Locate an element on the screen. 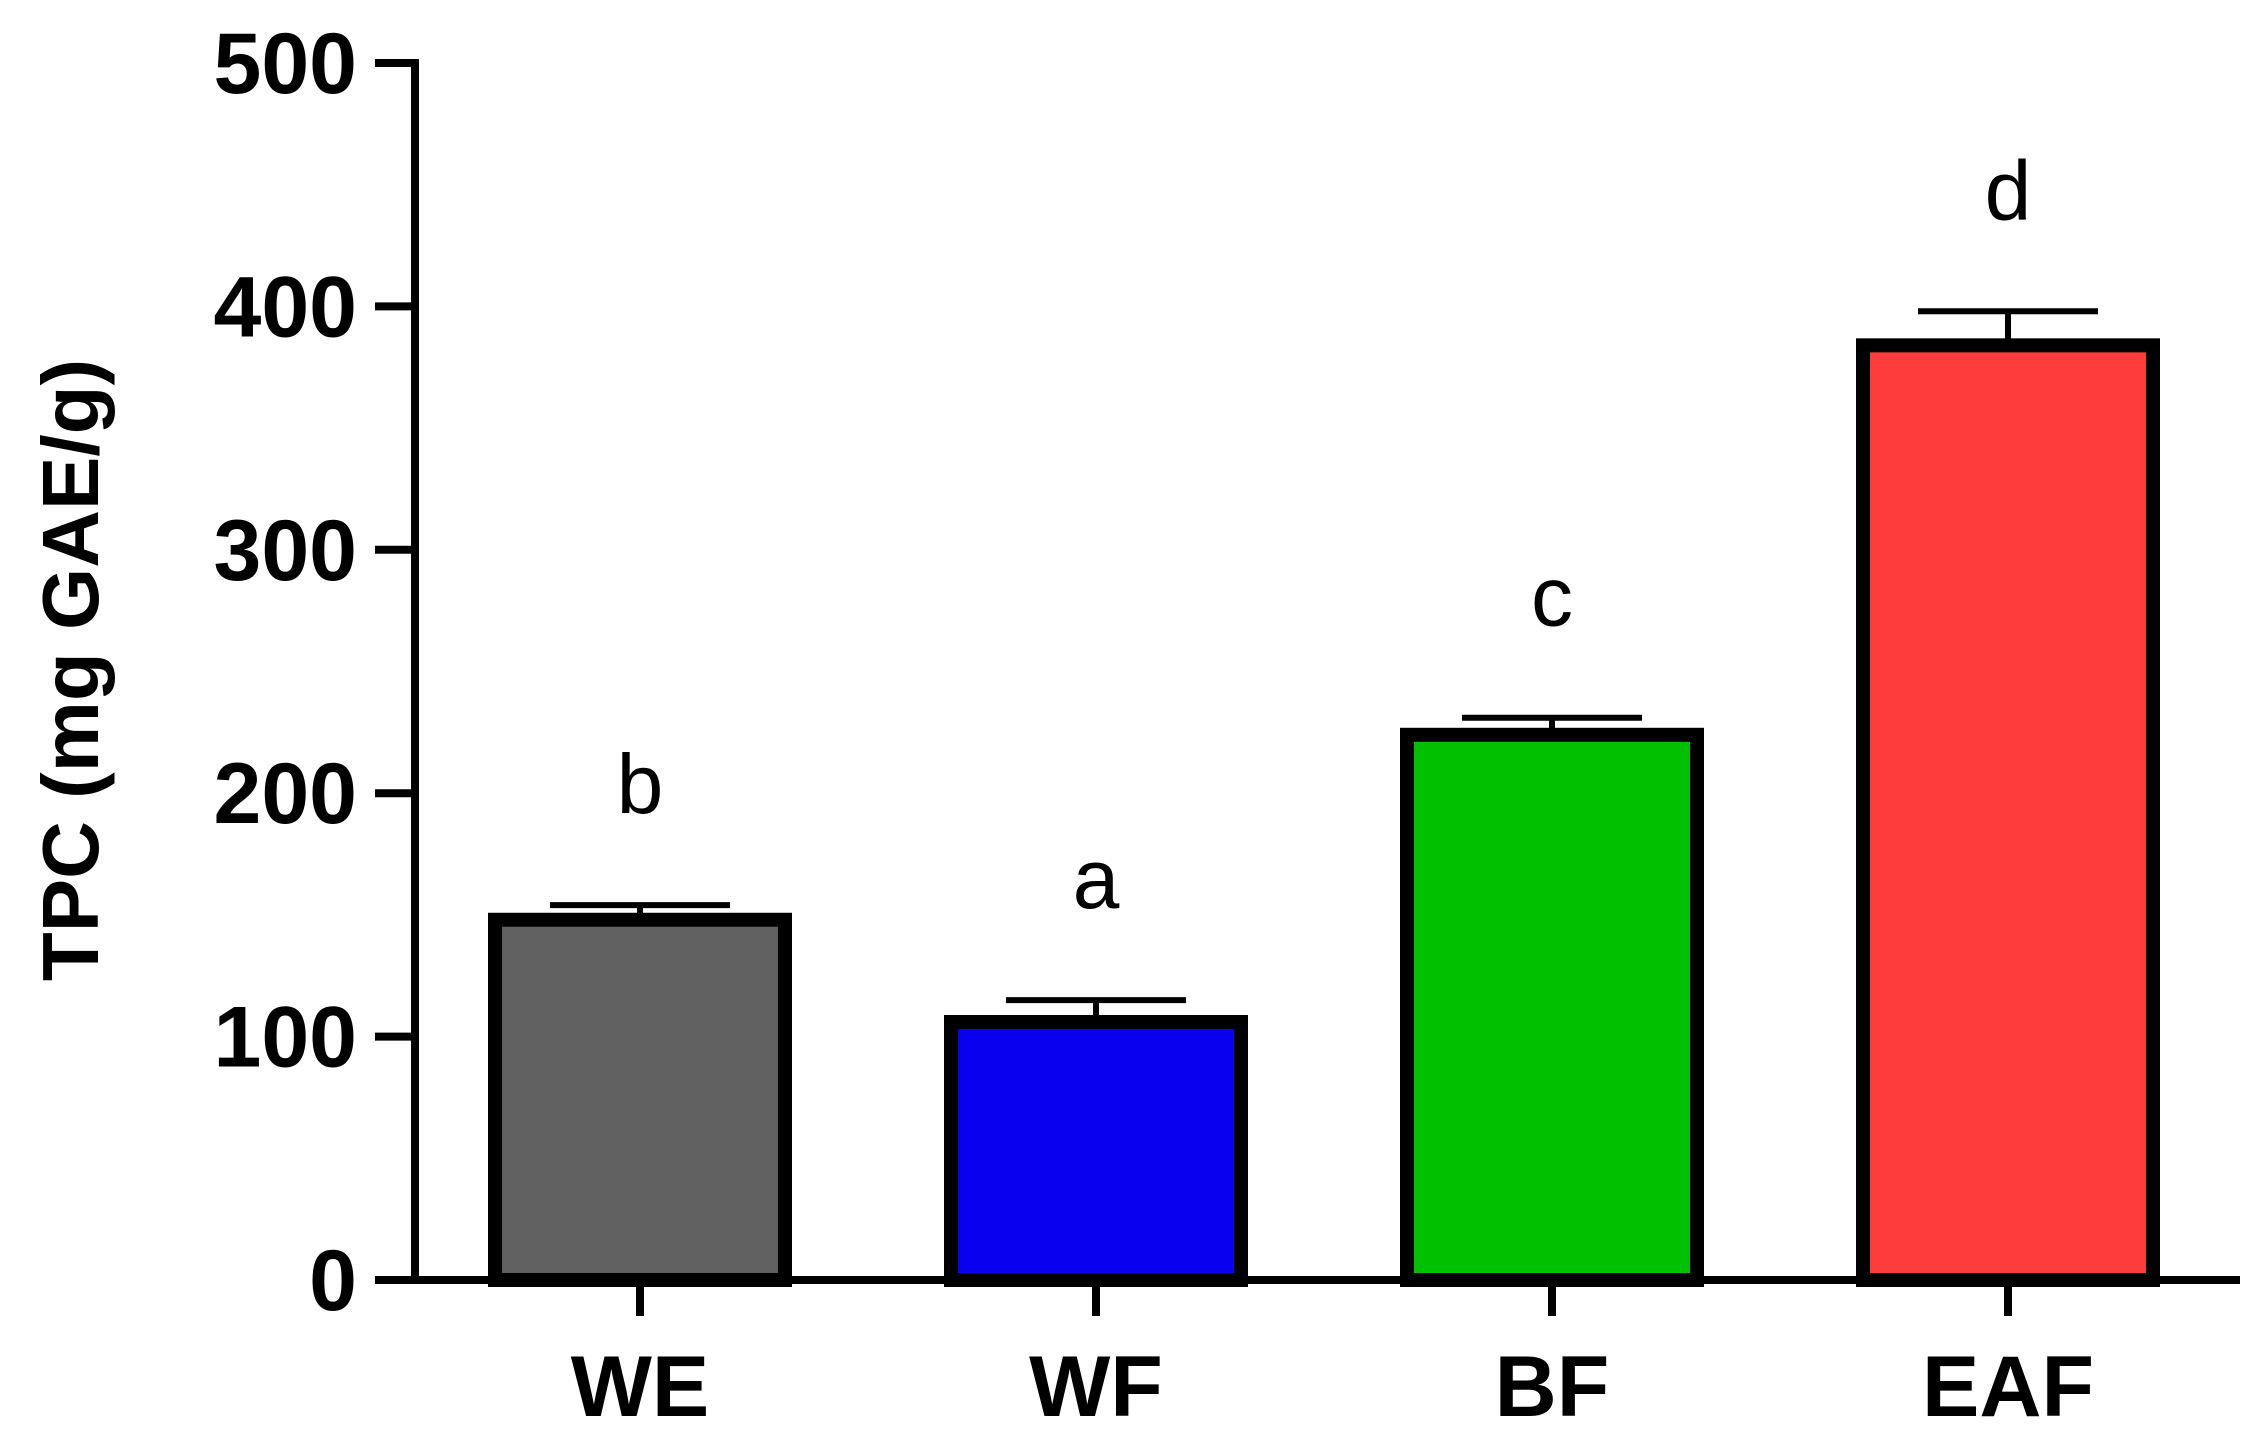 This screenshot has height=1440, width=2256. significance-letter: b is located at coordinates (640, 784).